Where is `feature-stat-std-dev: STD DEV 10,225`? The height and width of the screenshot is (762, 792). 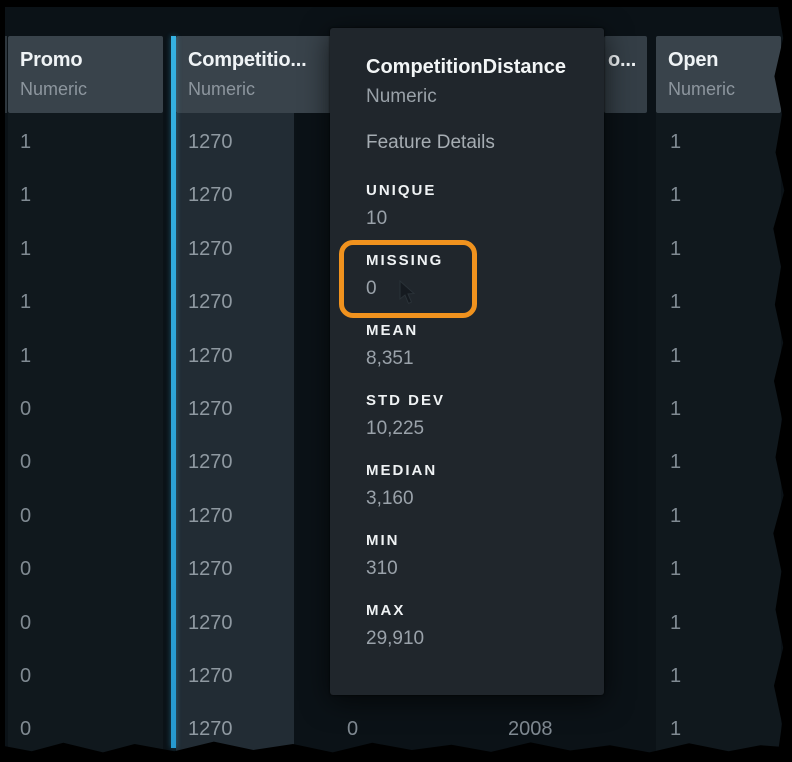 feature-stat-std-dev: STD DEV 10,225 is located at coordinates (475, 415).